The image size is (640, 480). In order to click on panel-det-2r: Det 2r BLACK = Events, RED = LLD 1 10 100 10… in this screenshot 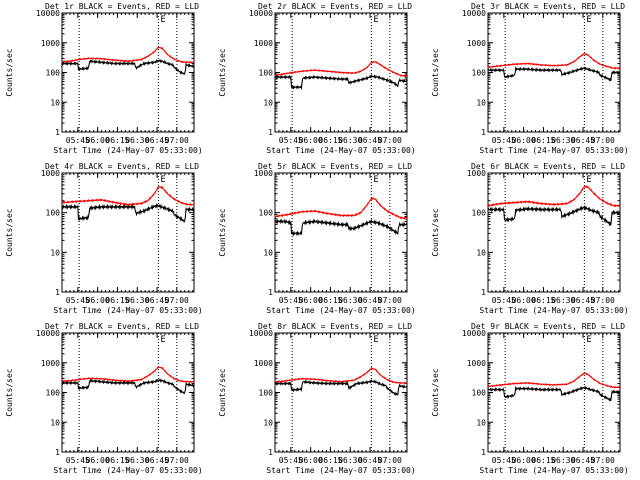, I will do `click(317, 78)`.